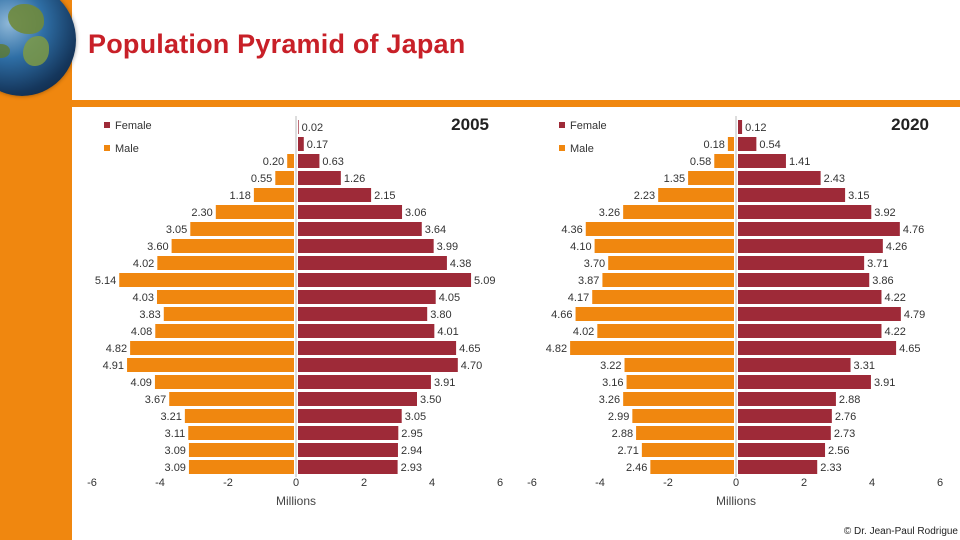 Image resolution: width=960 pixels, height=540 pixels. I want to click on data-label-male: 3.05, so click(176, 230).